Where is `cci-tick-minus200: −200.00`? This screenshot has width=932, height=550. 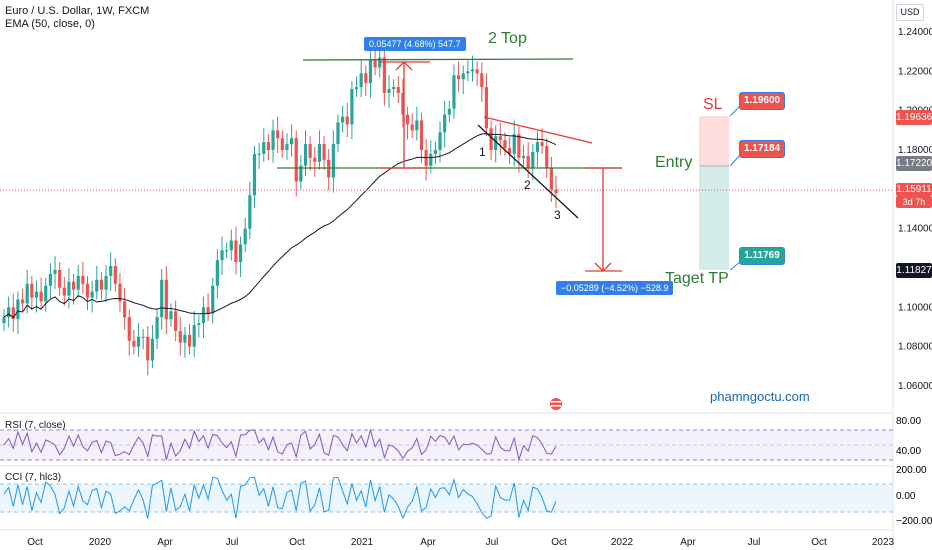
cci-tick-minus200: −200.00 is located at coordinates (914, 521).